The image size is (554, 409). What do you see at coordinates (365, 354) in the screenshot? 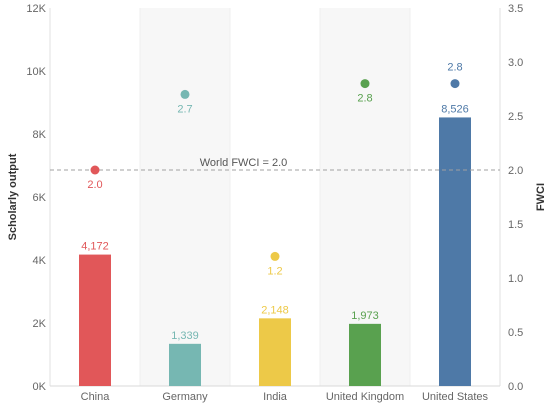
I see `bar-united-kingdom` at bounding box center [365, 354].